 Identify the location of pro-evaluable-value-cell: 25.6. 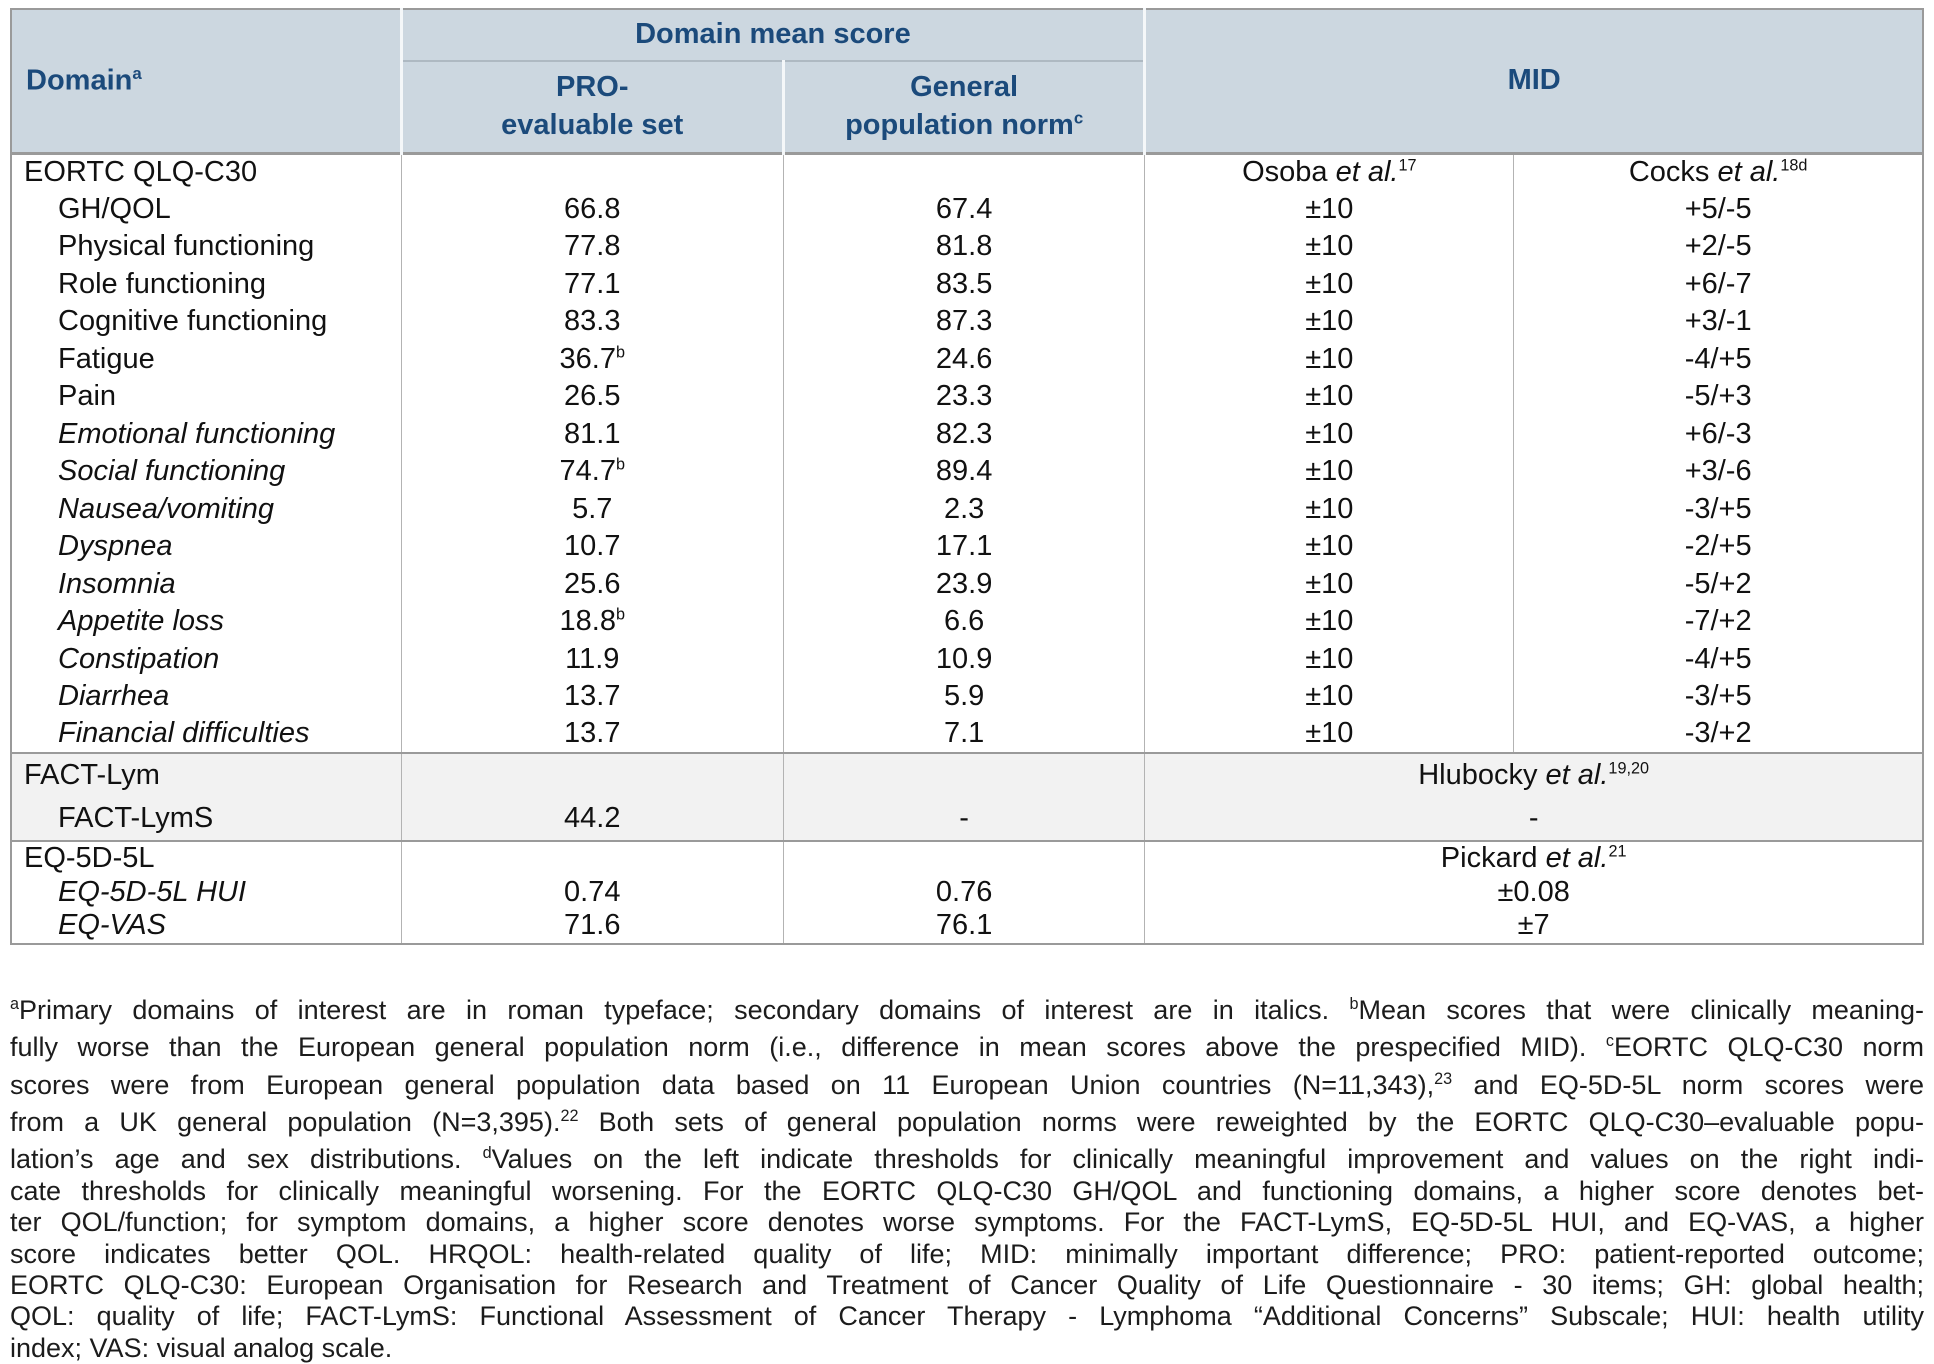
(592, 584).